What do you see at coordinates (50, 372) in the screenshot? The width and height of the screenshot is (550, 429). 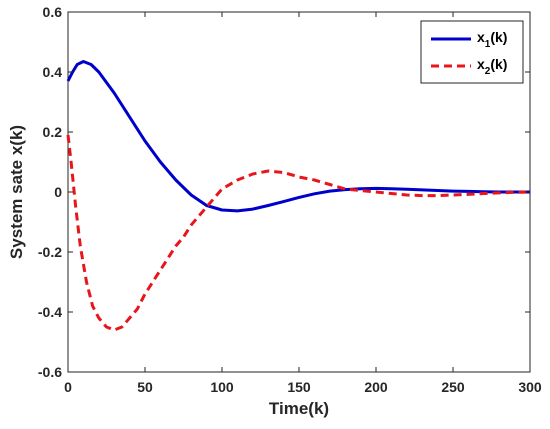 I see `y-tick-label: -0.6` at bounding box center [50, 372].